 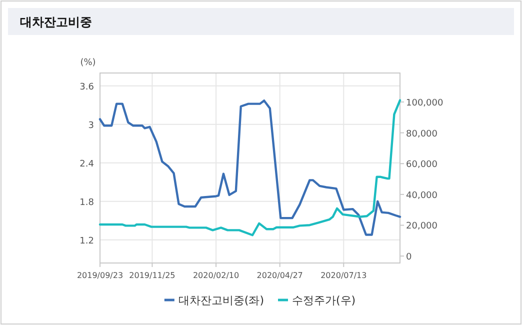 I want to click on legend-label: 대차잔고비중(좌), so click(x=221, y=300).